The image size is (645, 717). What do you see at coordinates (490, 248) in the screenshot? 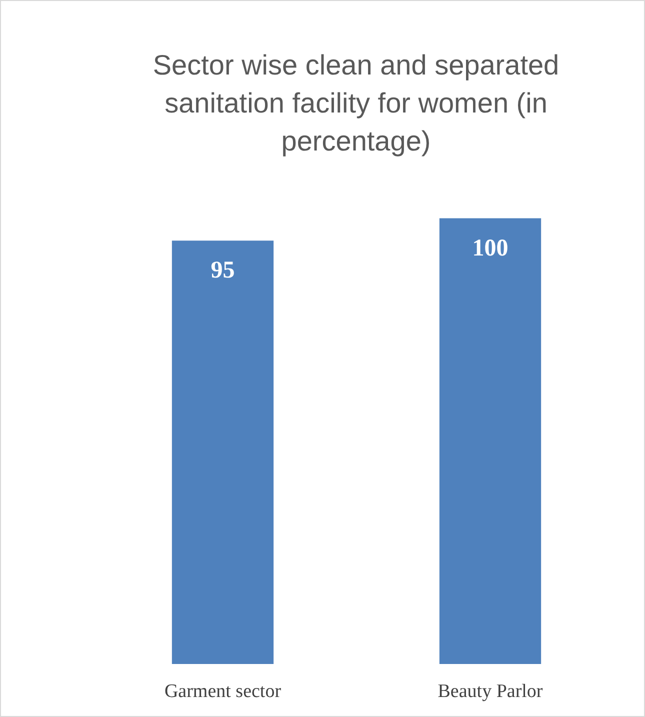
I see `data-label: 100` at bounding box center [490, 248].